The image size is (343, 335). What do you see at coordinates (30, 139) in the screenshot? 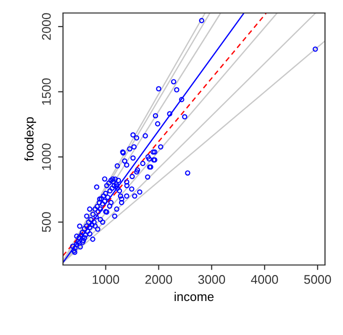
I see `y-axis-title: foodexp` at bounding box center [30, 139].